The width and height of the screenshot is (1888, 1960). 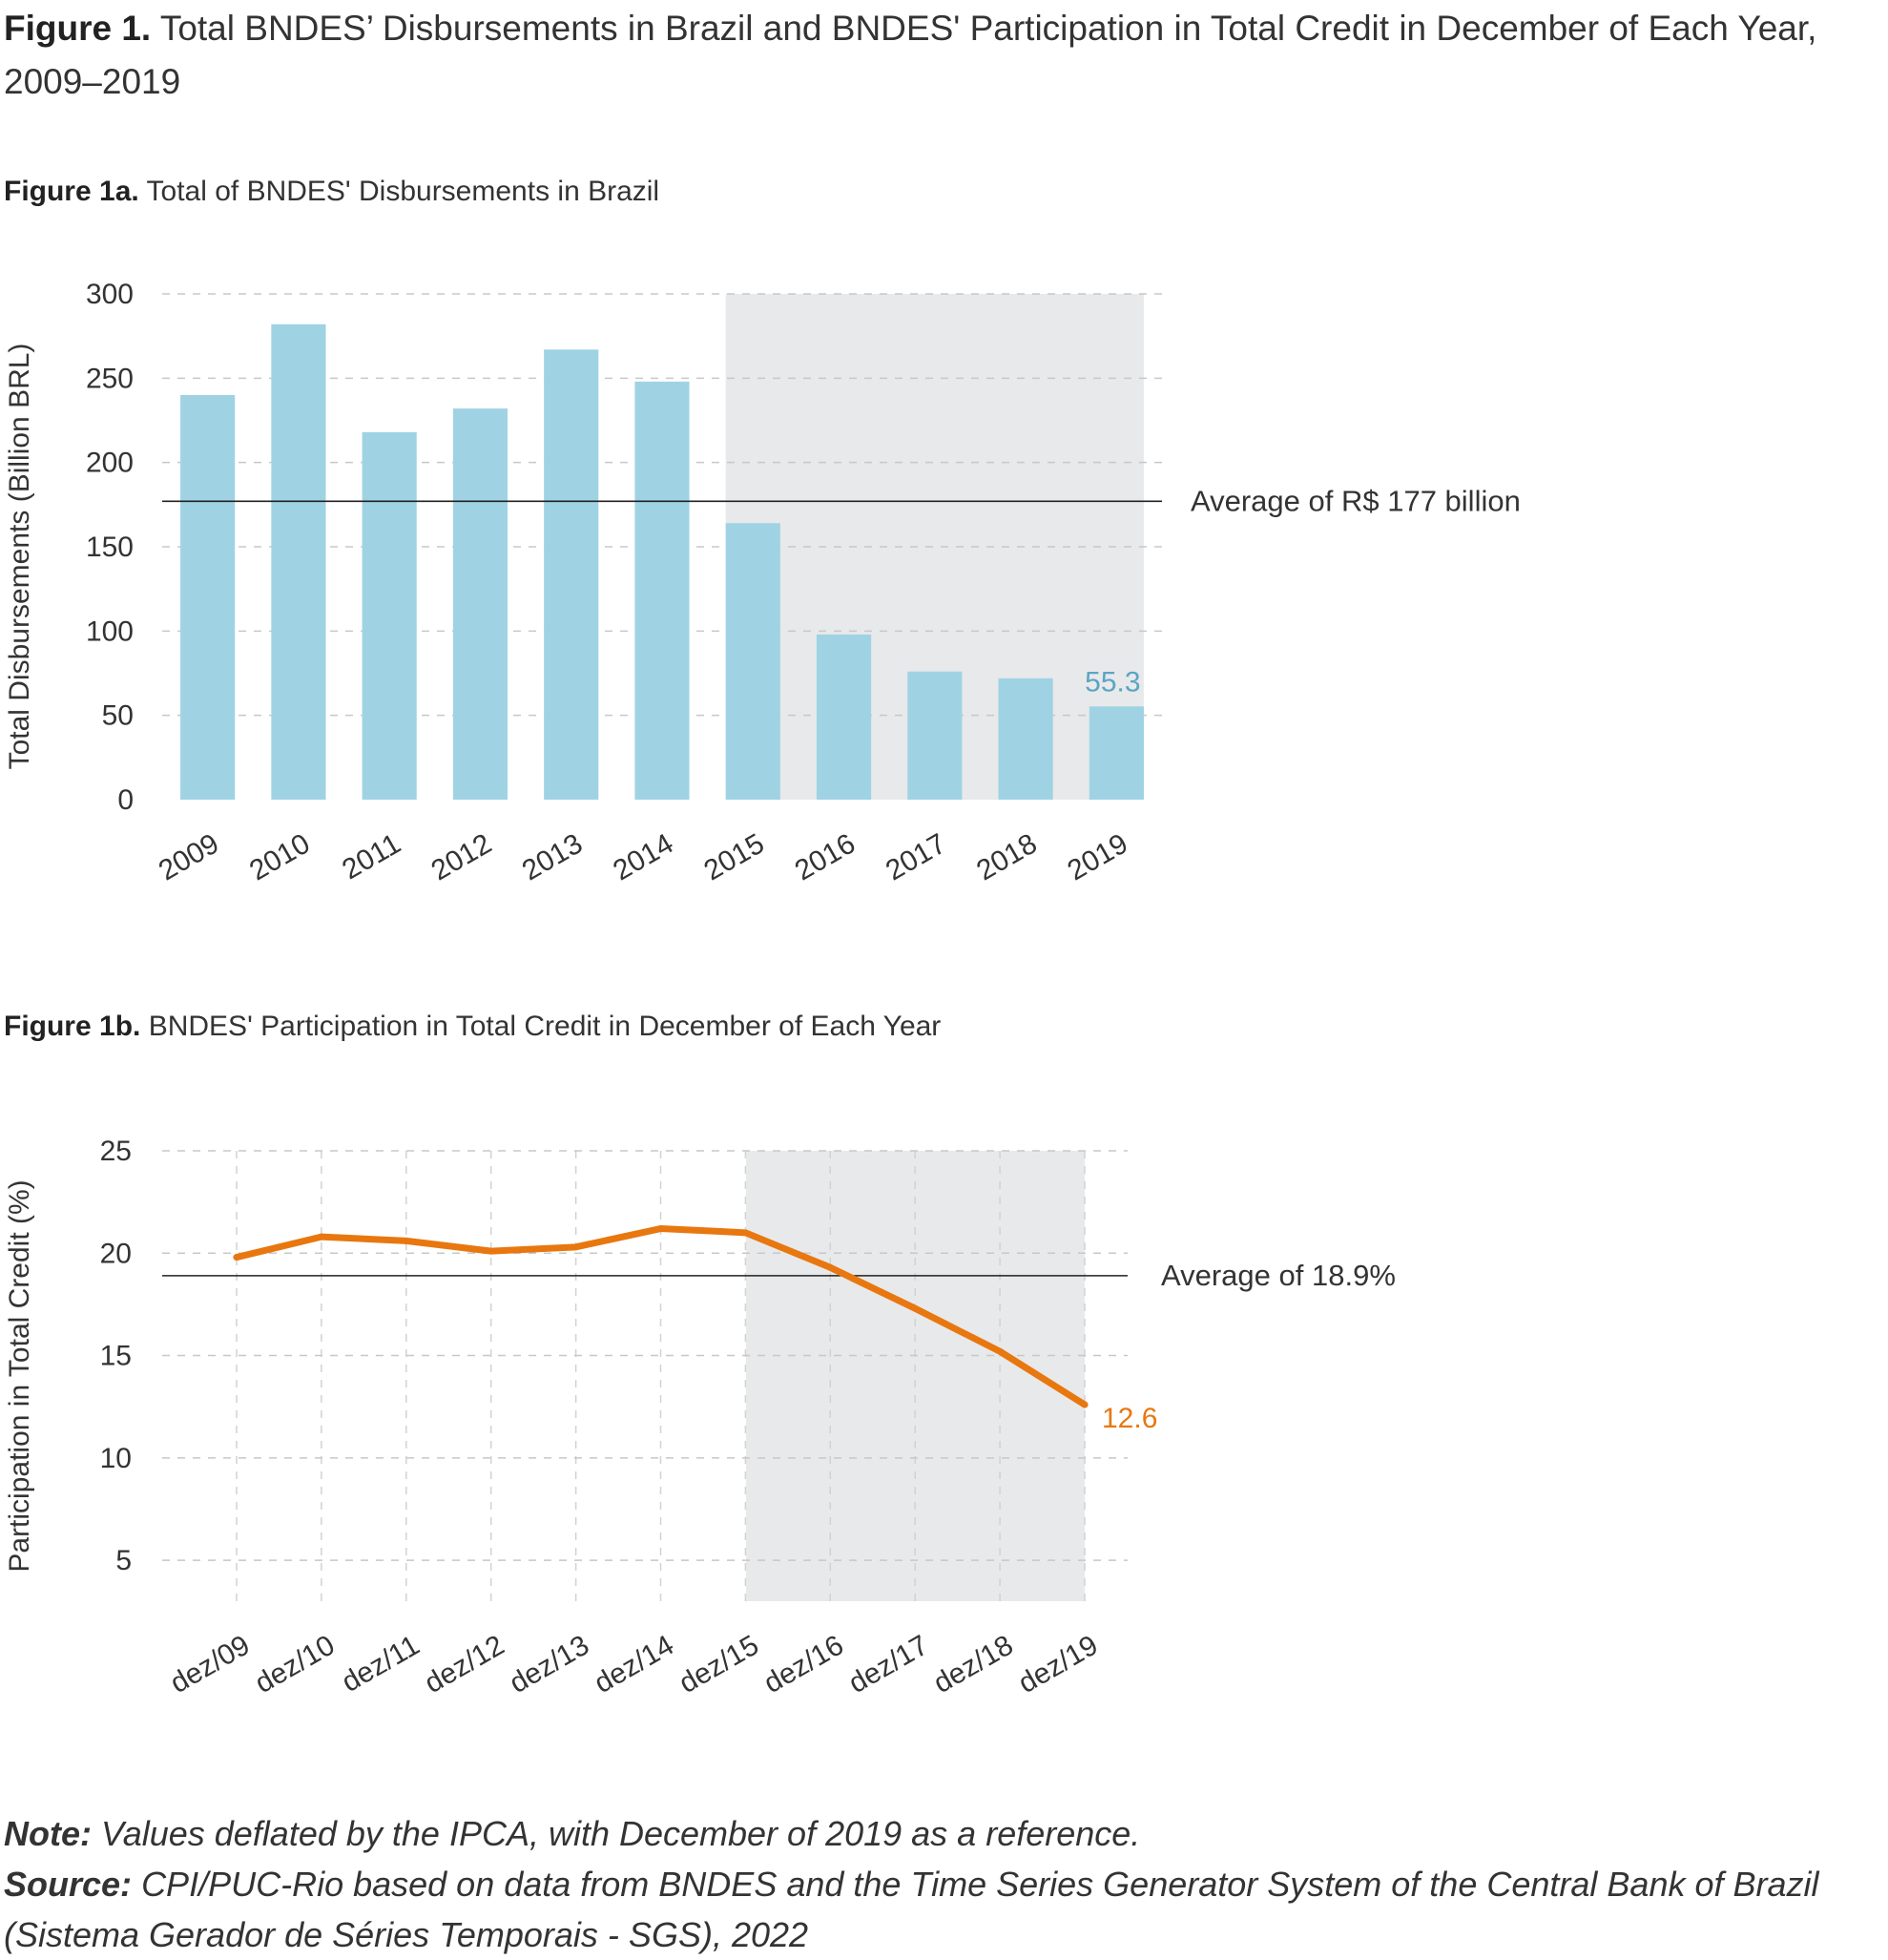 I want to click on data-label: 55.3, so click(x=1112, y=682).